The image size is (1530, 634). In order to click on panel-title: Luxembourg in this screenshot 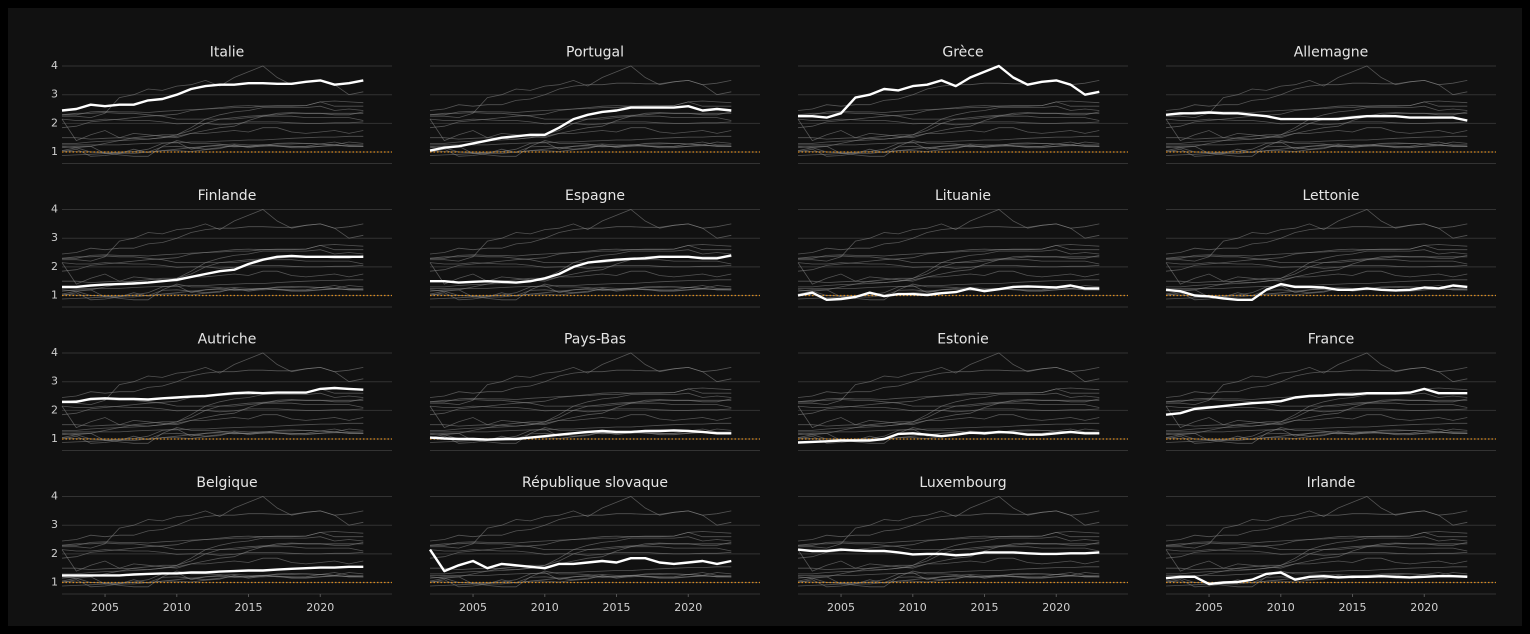, I will do `click(962, 483)`.